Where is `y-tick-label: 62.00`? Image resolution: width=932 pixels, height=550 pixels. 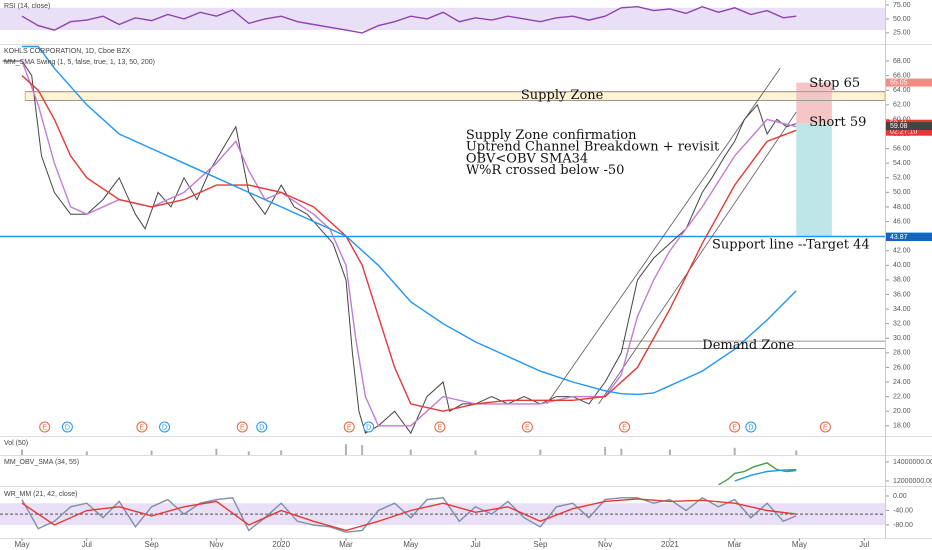 y-tick-label: 62.00 is located at coordinates (902, 105).